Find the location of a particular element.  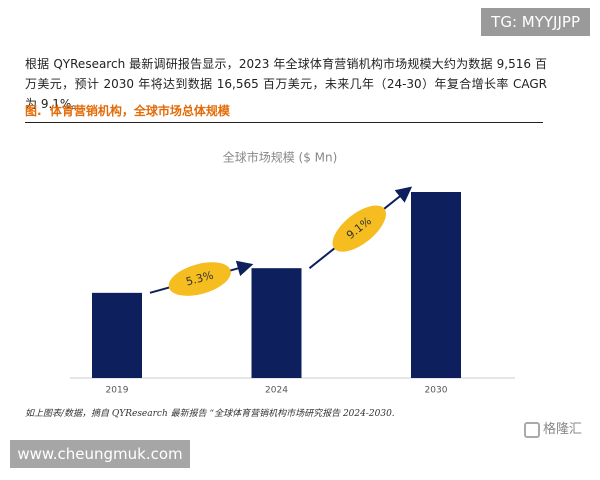

annotation: 5.3% is located at coordinates (199, 279).